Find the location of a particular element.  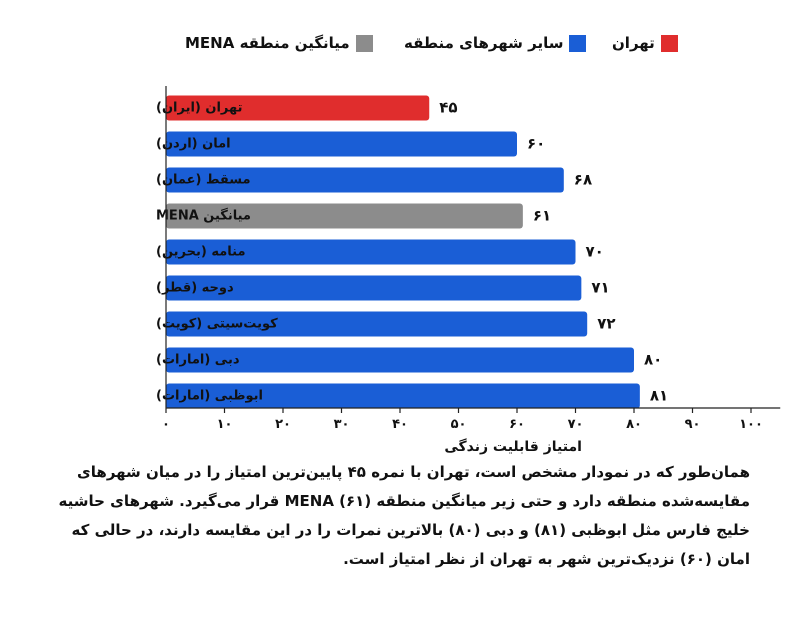

x-tick-label-7: ۷۰ is located at coordinates (576, 424).